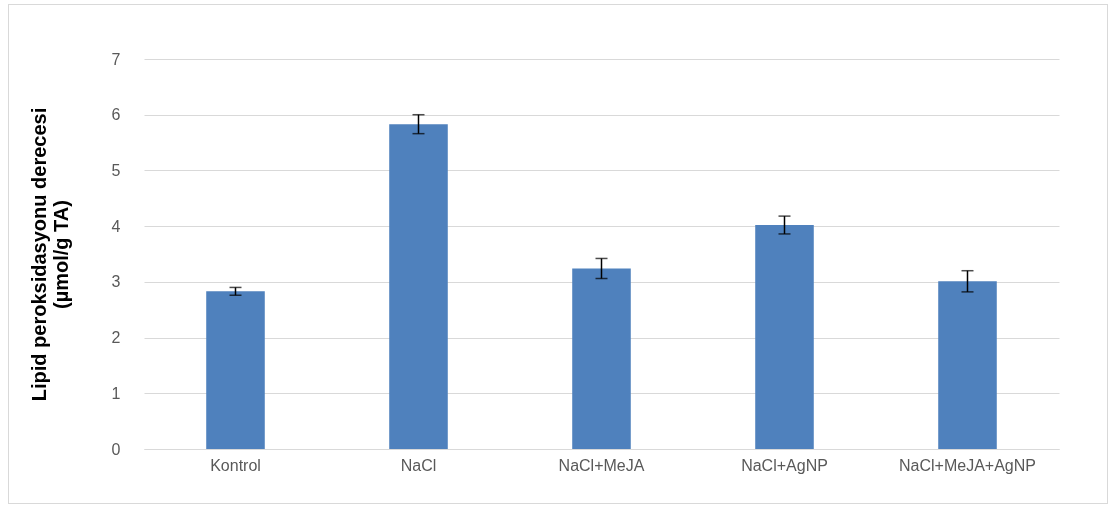  What do you see at coordinates (116, 449) in the screenshot?
I see `y-tick-label: 0` at bounding box center [116, 449].